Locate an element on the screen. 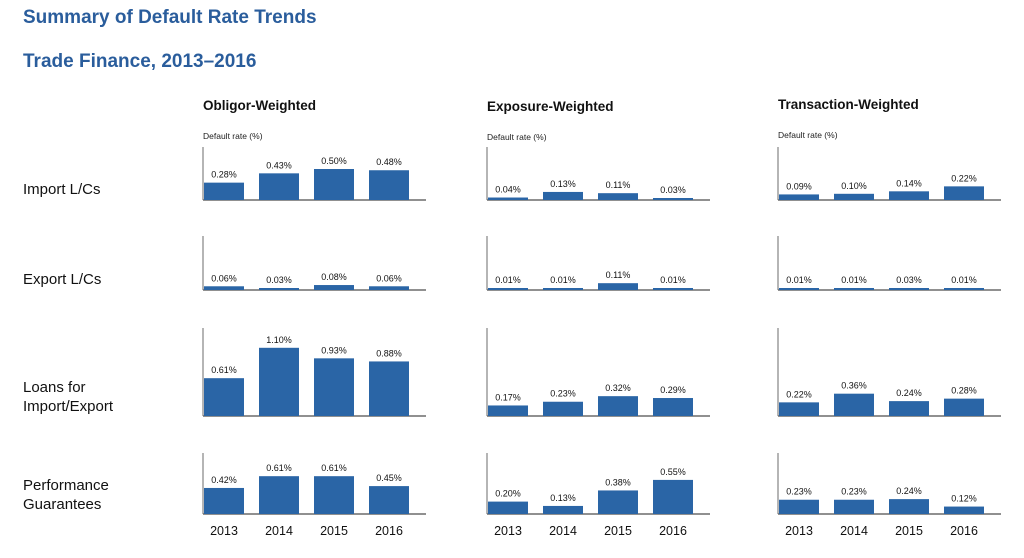 The image size is (1024, 558). data-label: 0.55% is located at coordinates (673, 472).